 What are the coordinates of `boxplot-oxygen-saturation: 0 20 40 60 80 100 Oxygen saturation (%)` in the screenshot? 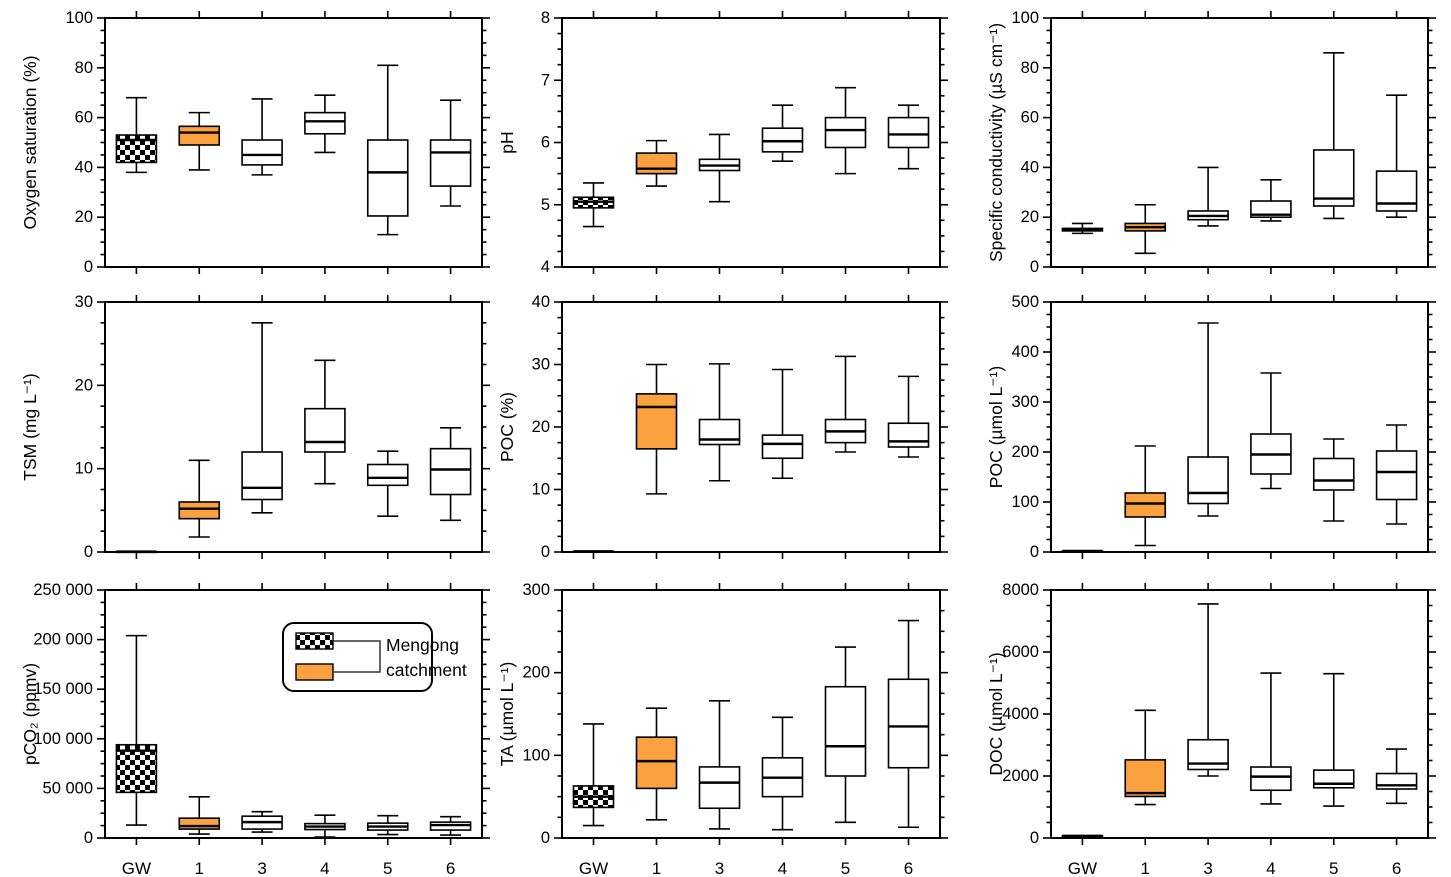 It's located at (255, 142).